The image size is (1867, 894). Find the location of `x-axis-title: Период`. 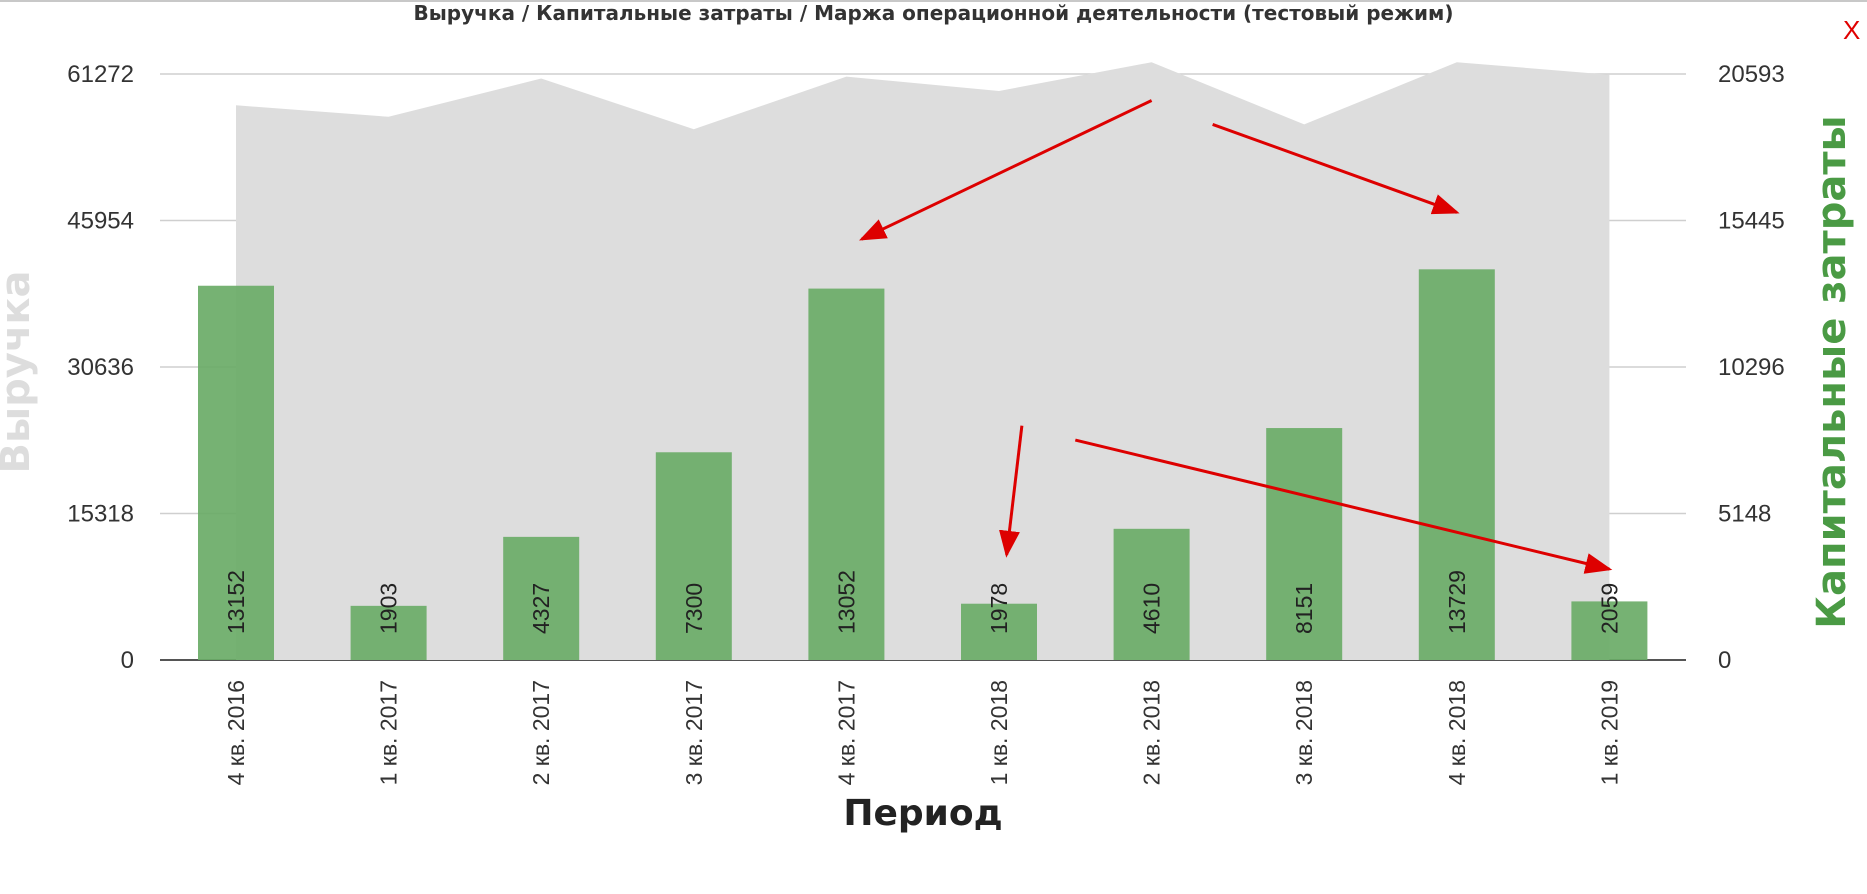

x-axis-title: Период is located at coordinates (922, 813).